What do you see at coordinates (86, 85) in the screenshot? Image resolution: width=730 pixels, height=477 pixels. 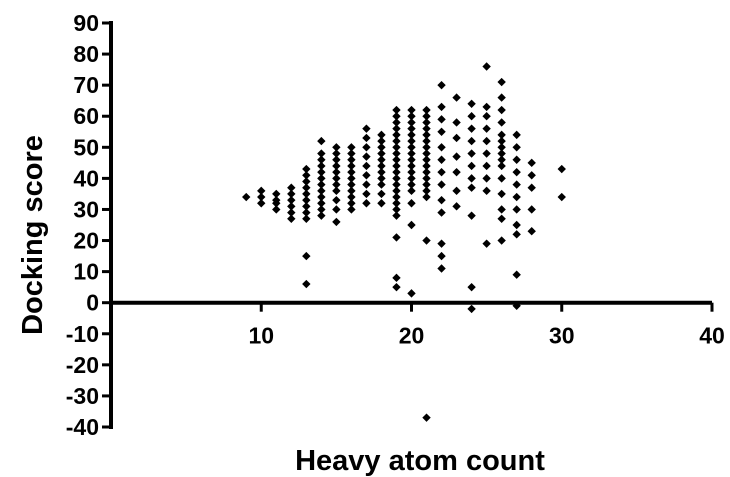 I see `y-tick-label: 70` at bounding box center [86, 85].